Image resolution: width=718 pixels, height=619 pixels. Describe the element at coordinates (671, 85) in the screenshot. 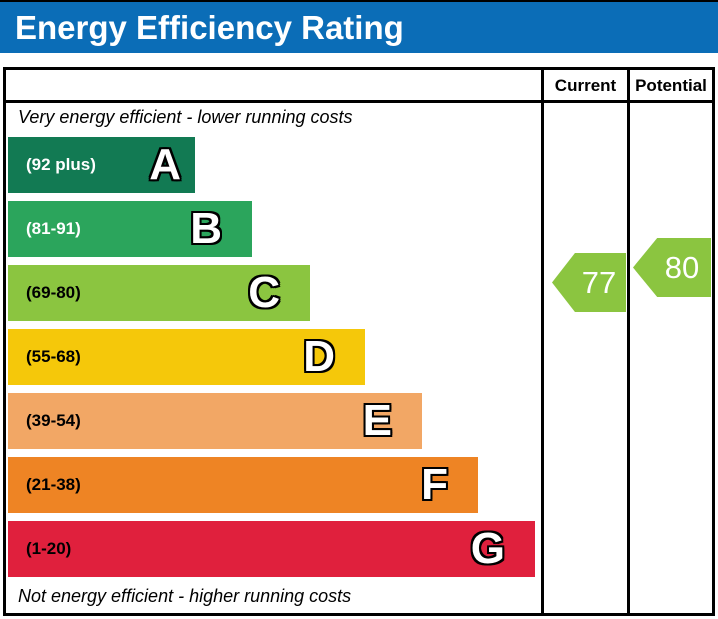

I see `potential-column-header: Potential` at that location.